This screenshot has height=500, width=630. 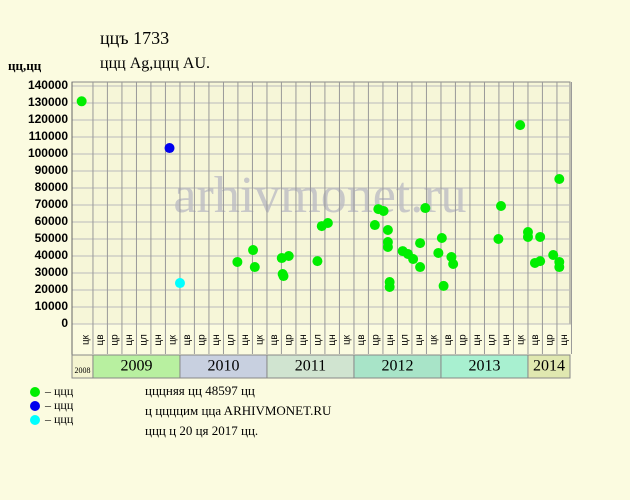 What do you see at coordinates (25, 65) in the screenshot?
I see `y-axis-label: цц,цц` at bounding box center [25, 65].